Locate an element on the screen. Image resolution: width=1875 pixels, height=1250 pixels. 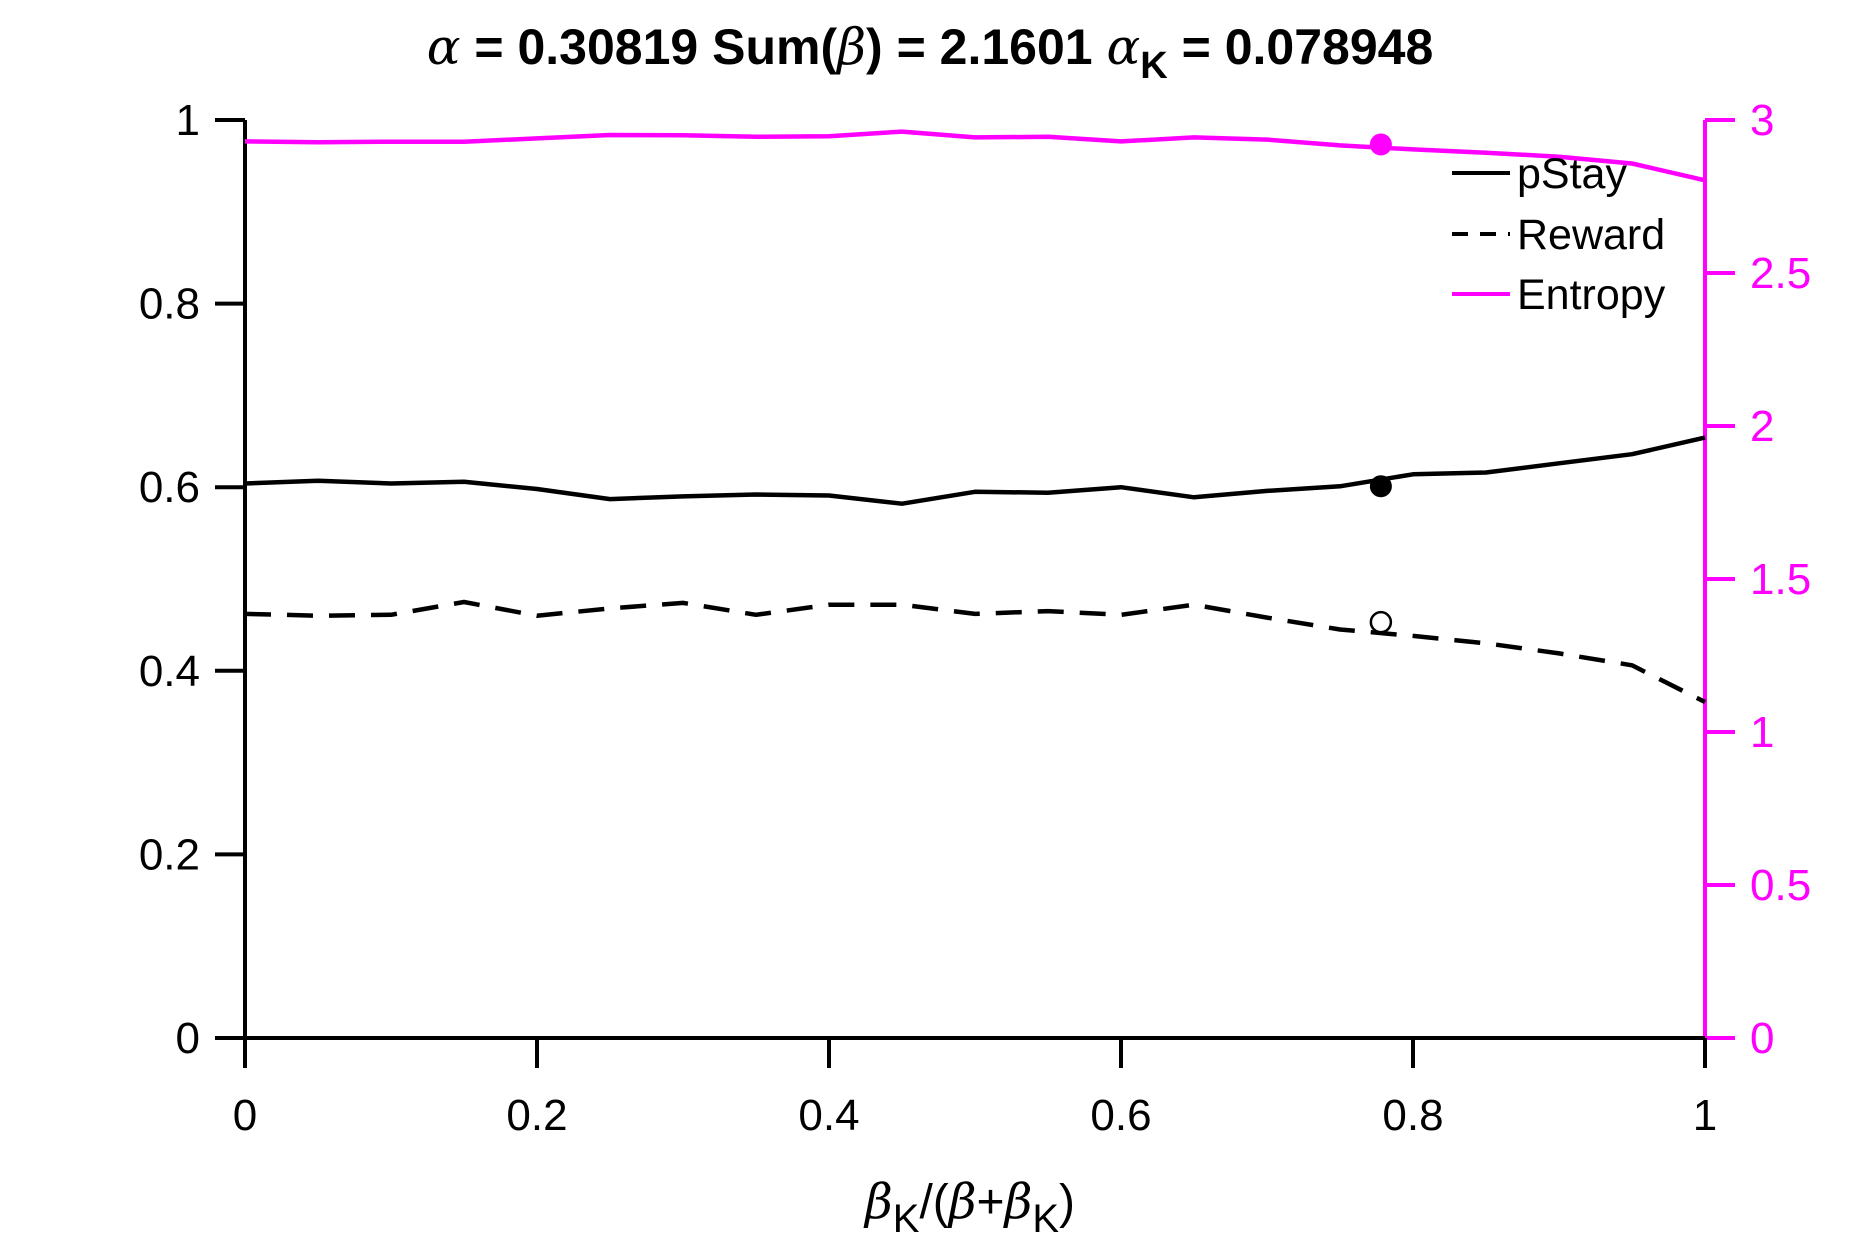
right-tick-label: 1.5 is located at coordinates (1780, 579).